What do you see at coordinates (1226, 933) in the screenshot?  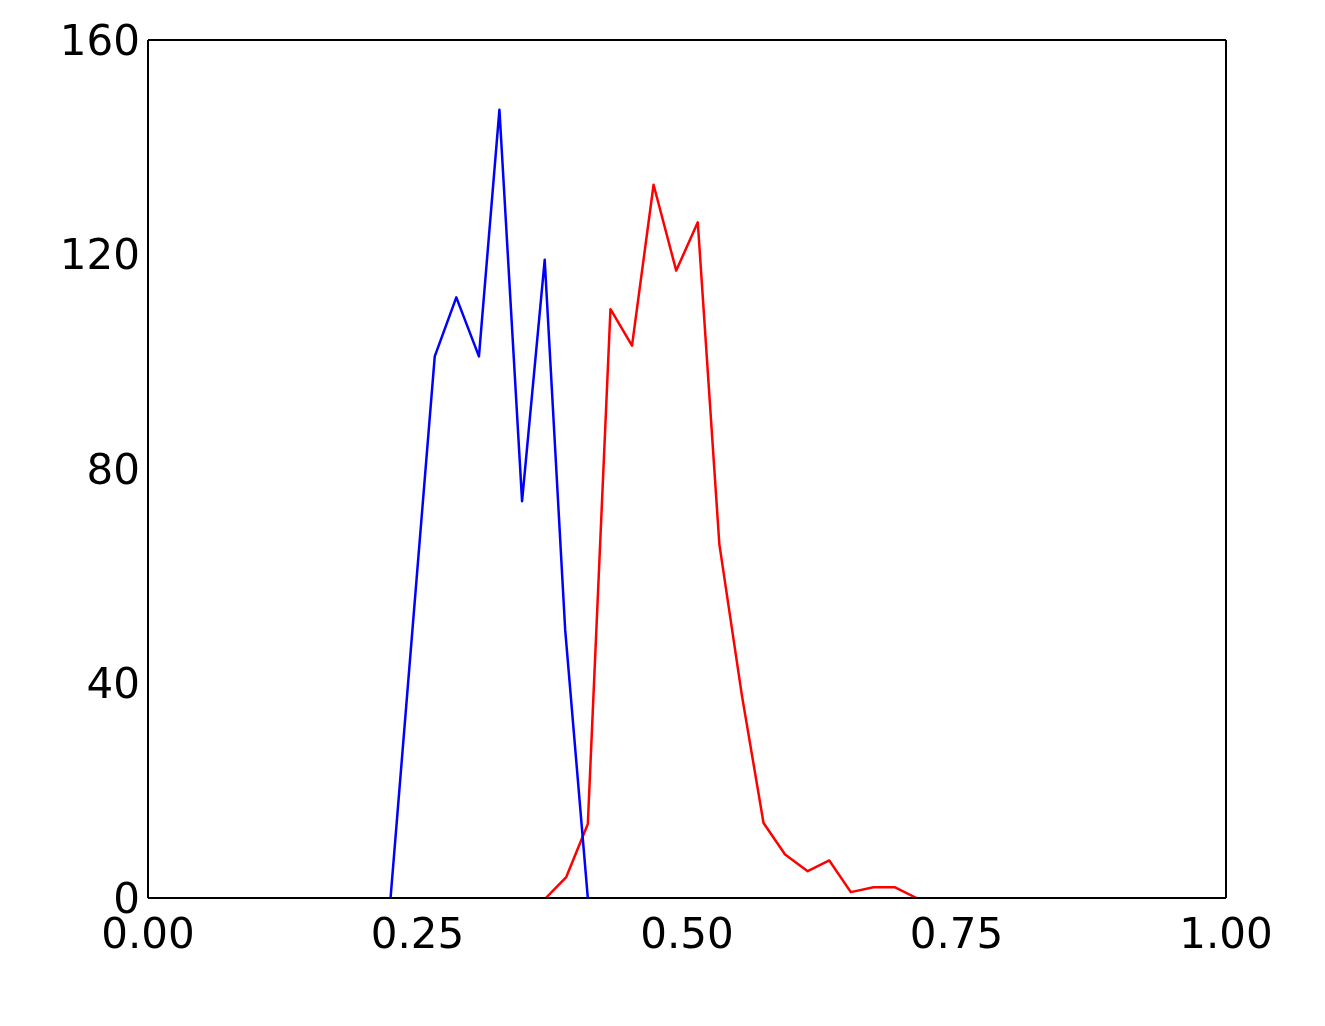 I see `x-tick-label: 1.00` at bounding box center [1226, 933].